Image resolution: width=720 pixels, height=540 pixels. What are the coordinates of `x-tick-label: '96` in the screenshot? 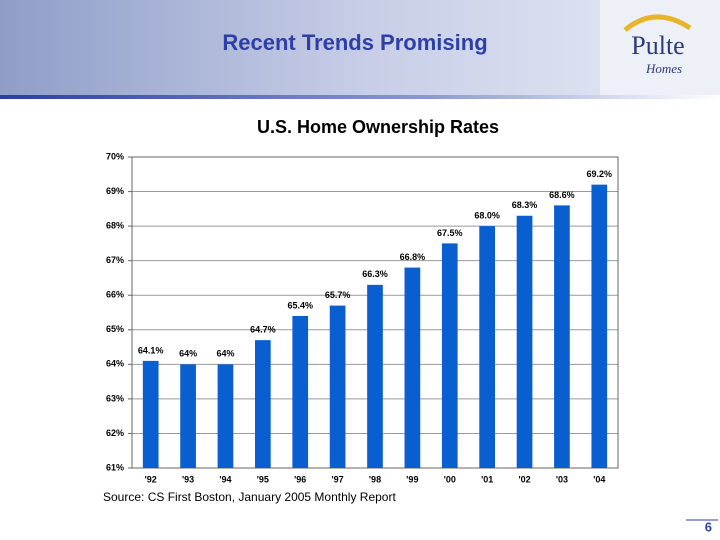 It's located at (300, 479).